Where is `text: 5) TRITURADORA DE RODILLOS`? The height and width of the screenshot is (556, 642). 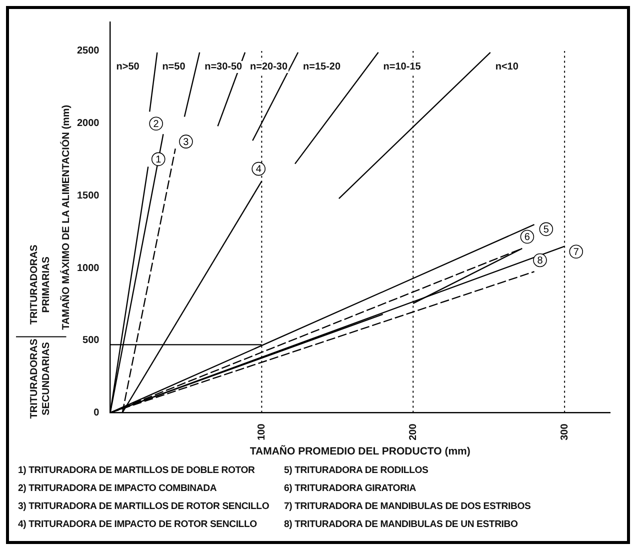 text: 5) TRITURADORA DE RODILLOS is located at coordinates (357, 471).